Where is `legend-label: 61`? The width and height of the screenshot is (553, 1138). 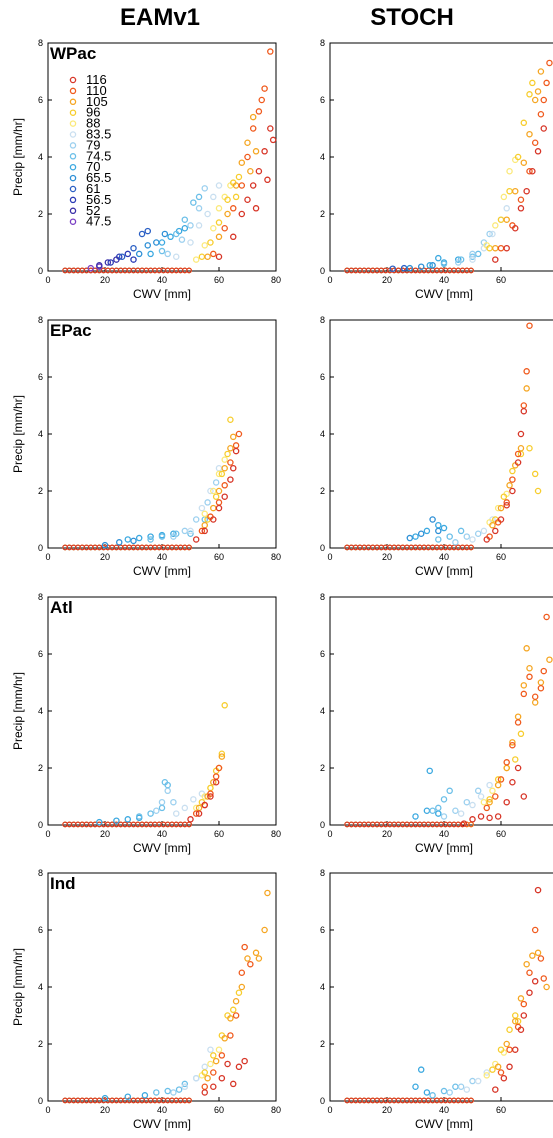
legend-label: 61 is located at coordinates (93, 188).